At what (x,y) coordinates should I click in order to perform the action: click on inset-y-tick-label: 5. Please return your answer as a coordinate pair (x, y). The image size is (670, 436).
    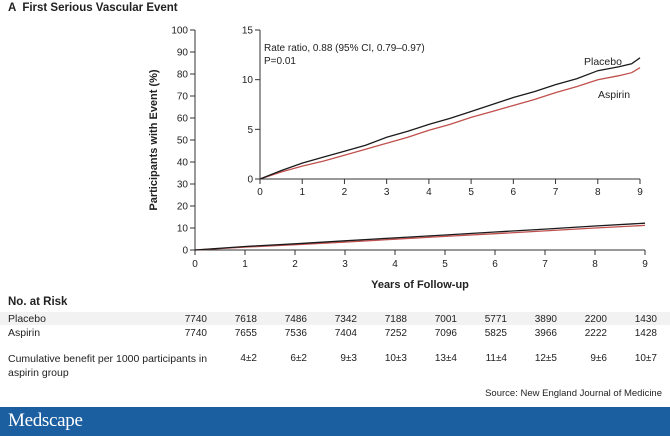
    Looking at the image, I should click on (250, 130).